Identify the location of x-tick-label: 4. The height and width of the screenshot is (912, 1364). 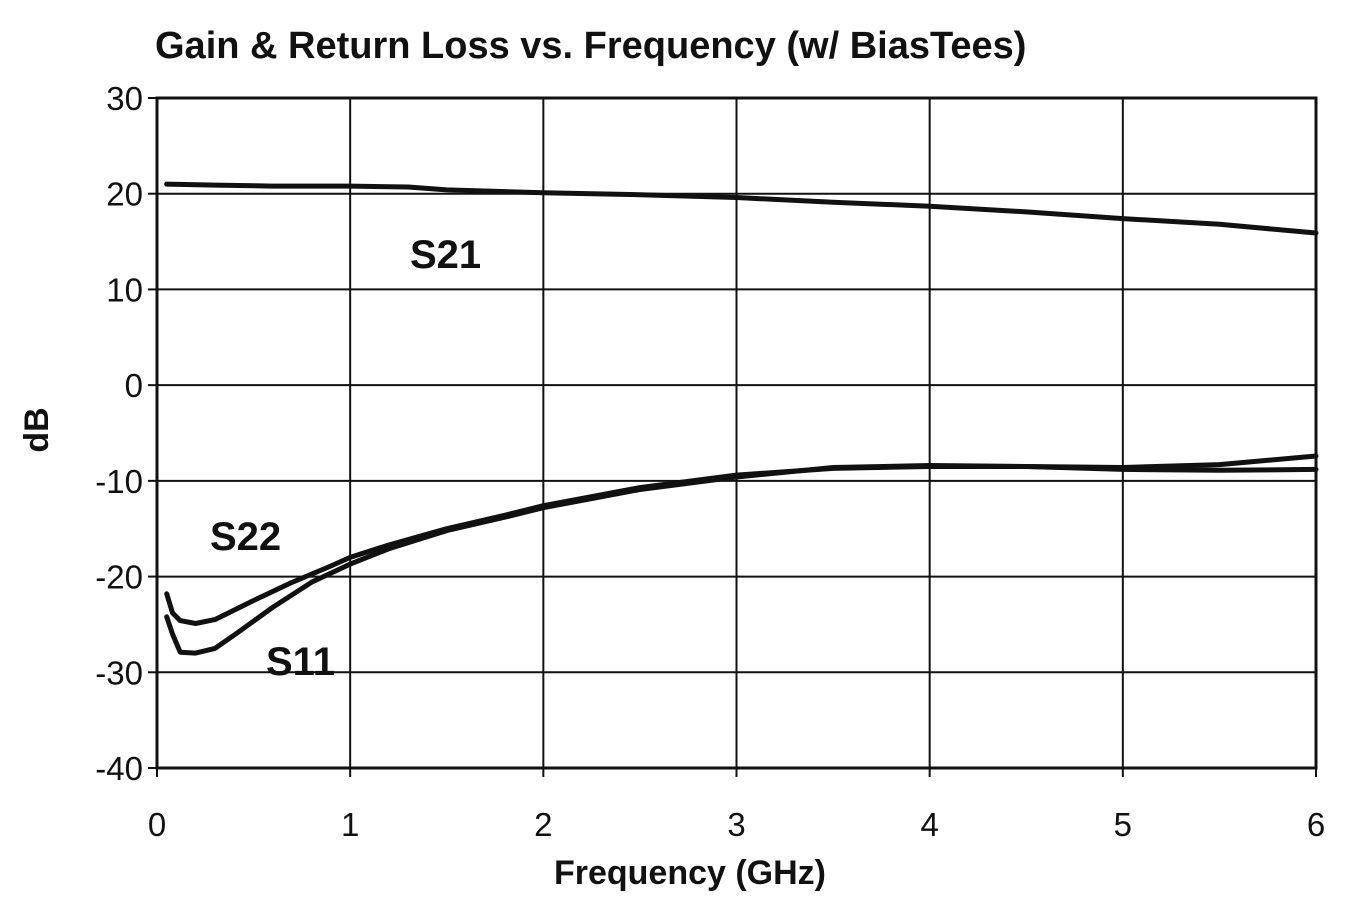
(929, 824).